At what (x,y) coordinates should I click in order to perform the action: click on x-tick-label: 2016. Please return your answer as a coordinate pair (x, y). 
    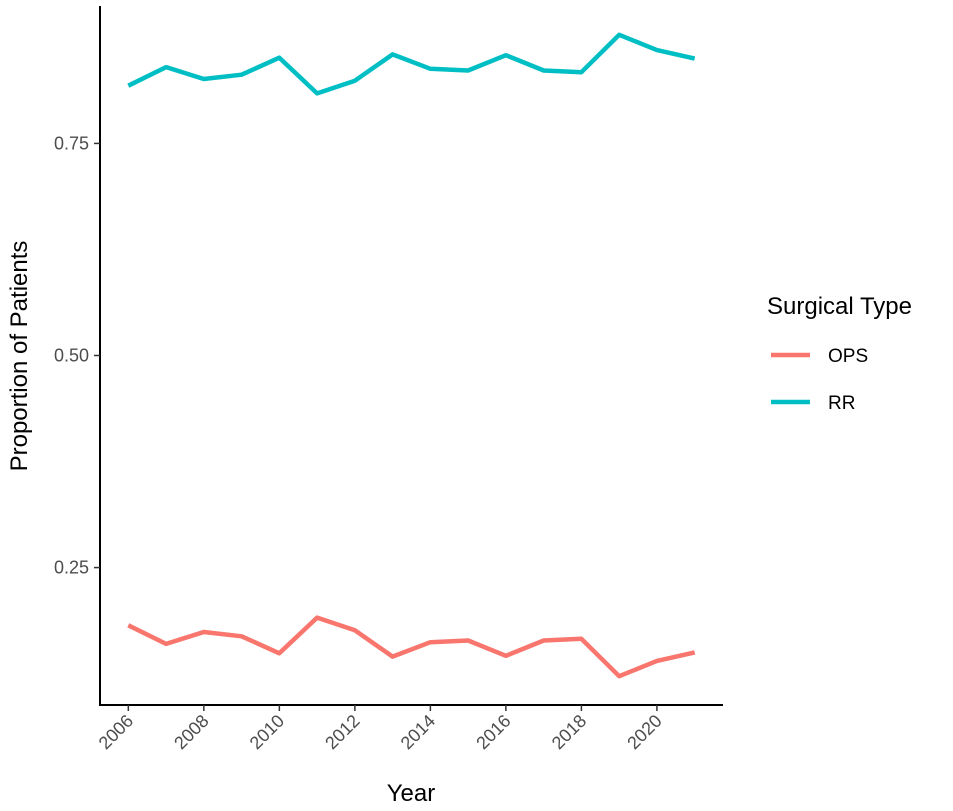
    Looking at the image, I should click on (493, 732).